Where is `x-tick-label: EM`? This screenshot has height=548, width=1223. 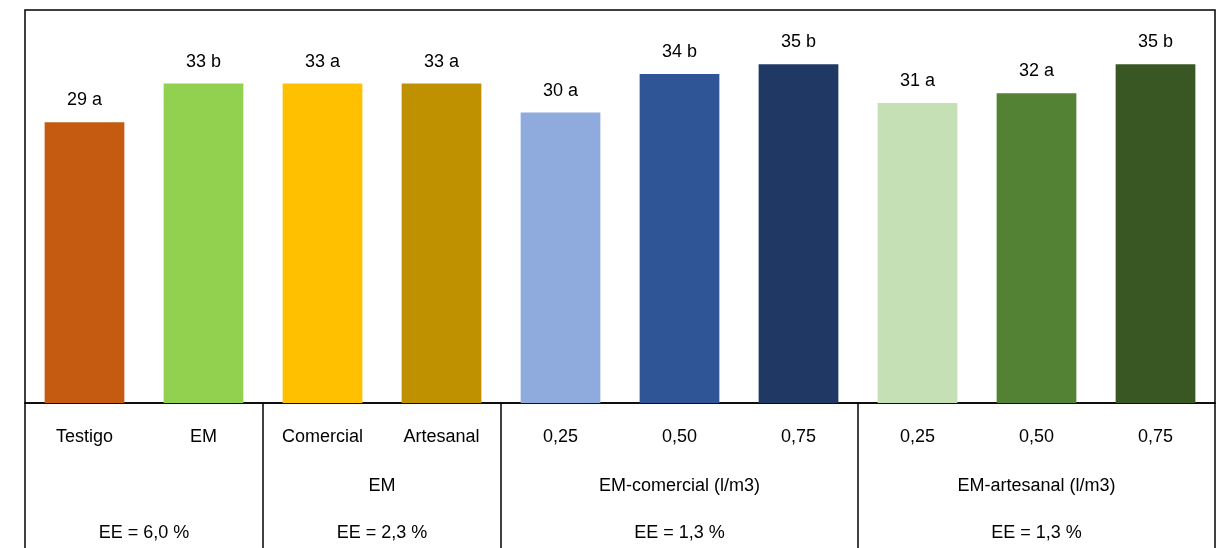 x-tick-label: EM is located at coordinates (203, 436).